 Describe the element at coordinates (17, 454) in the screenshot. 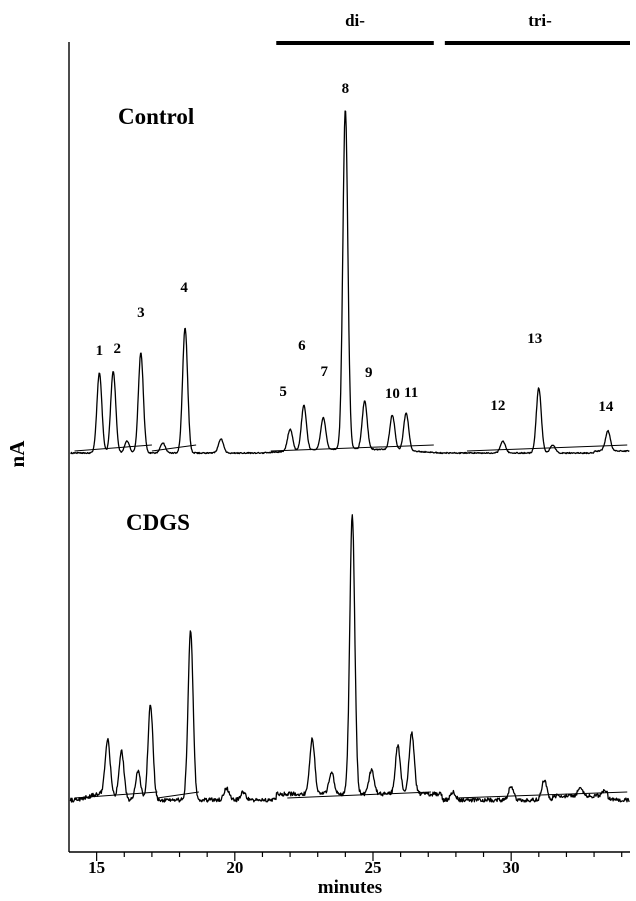

I see `y-axis-label: nA` at that location.